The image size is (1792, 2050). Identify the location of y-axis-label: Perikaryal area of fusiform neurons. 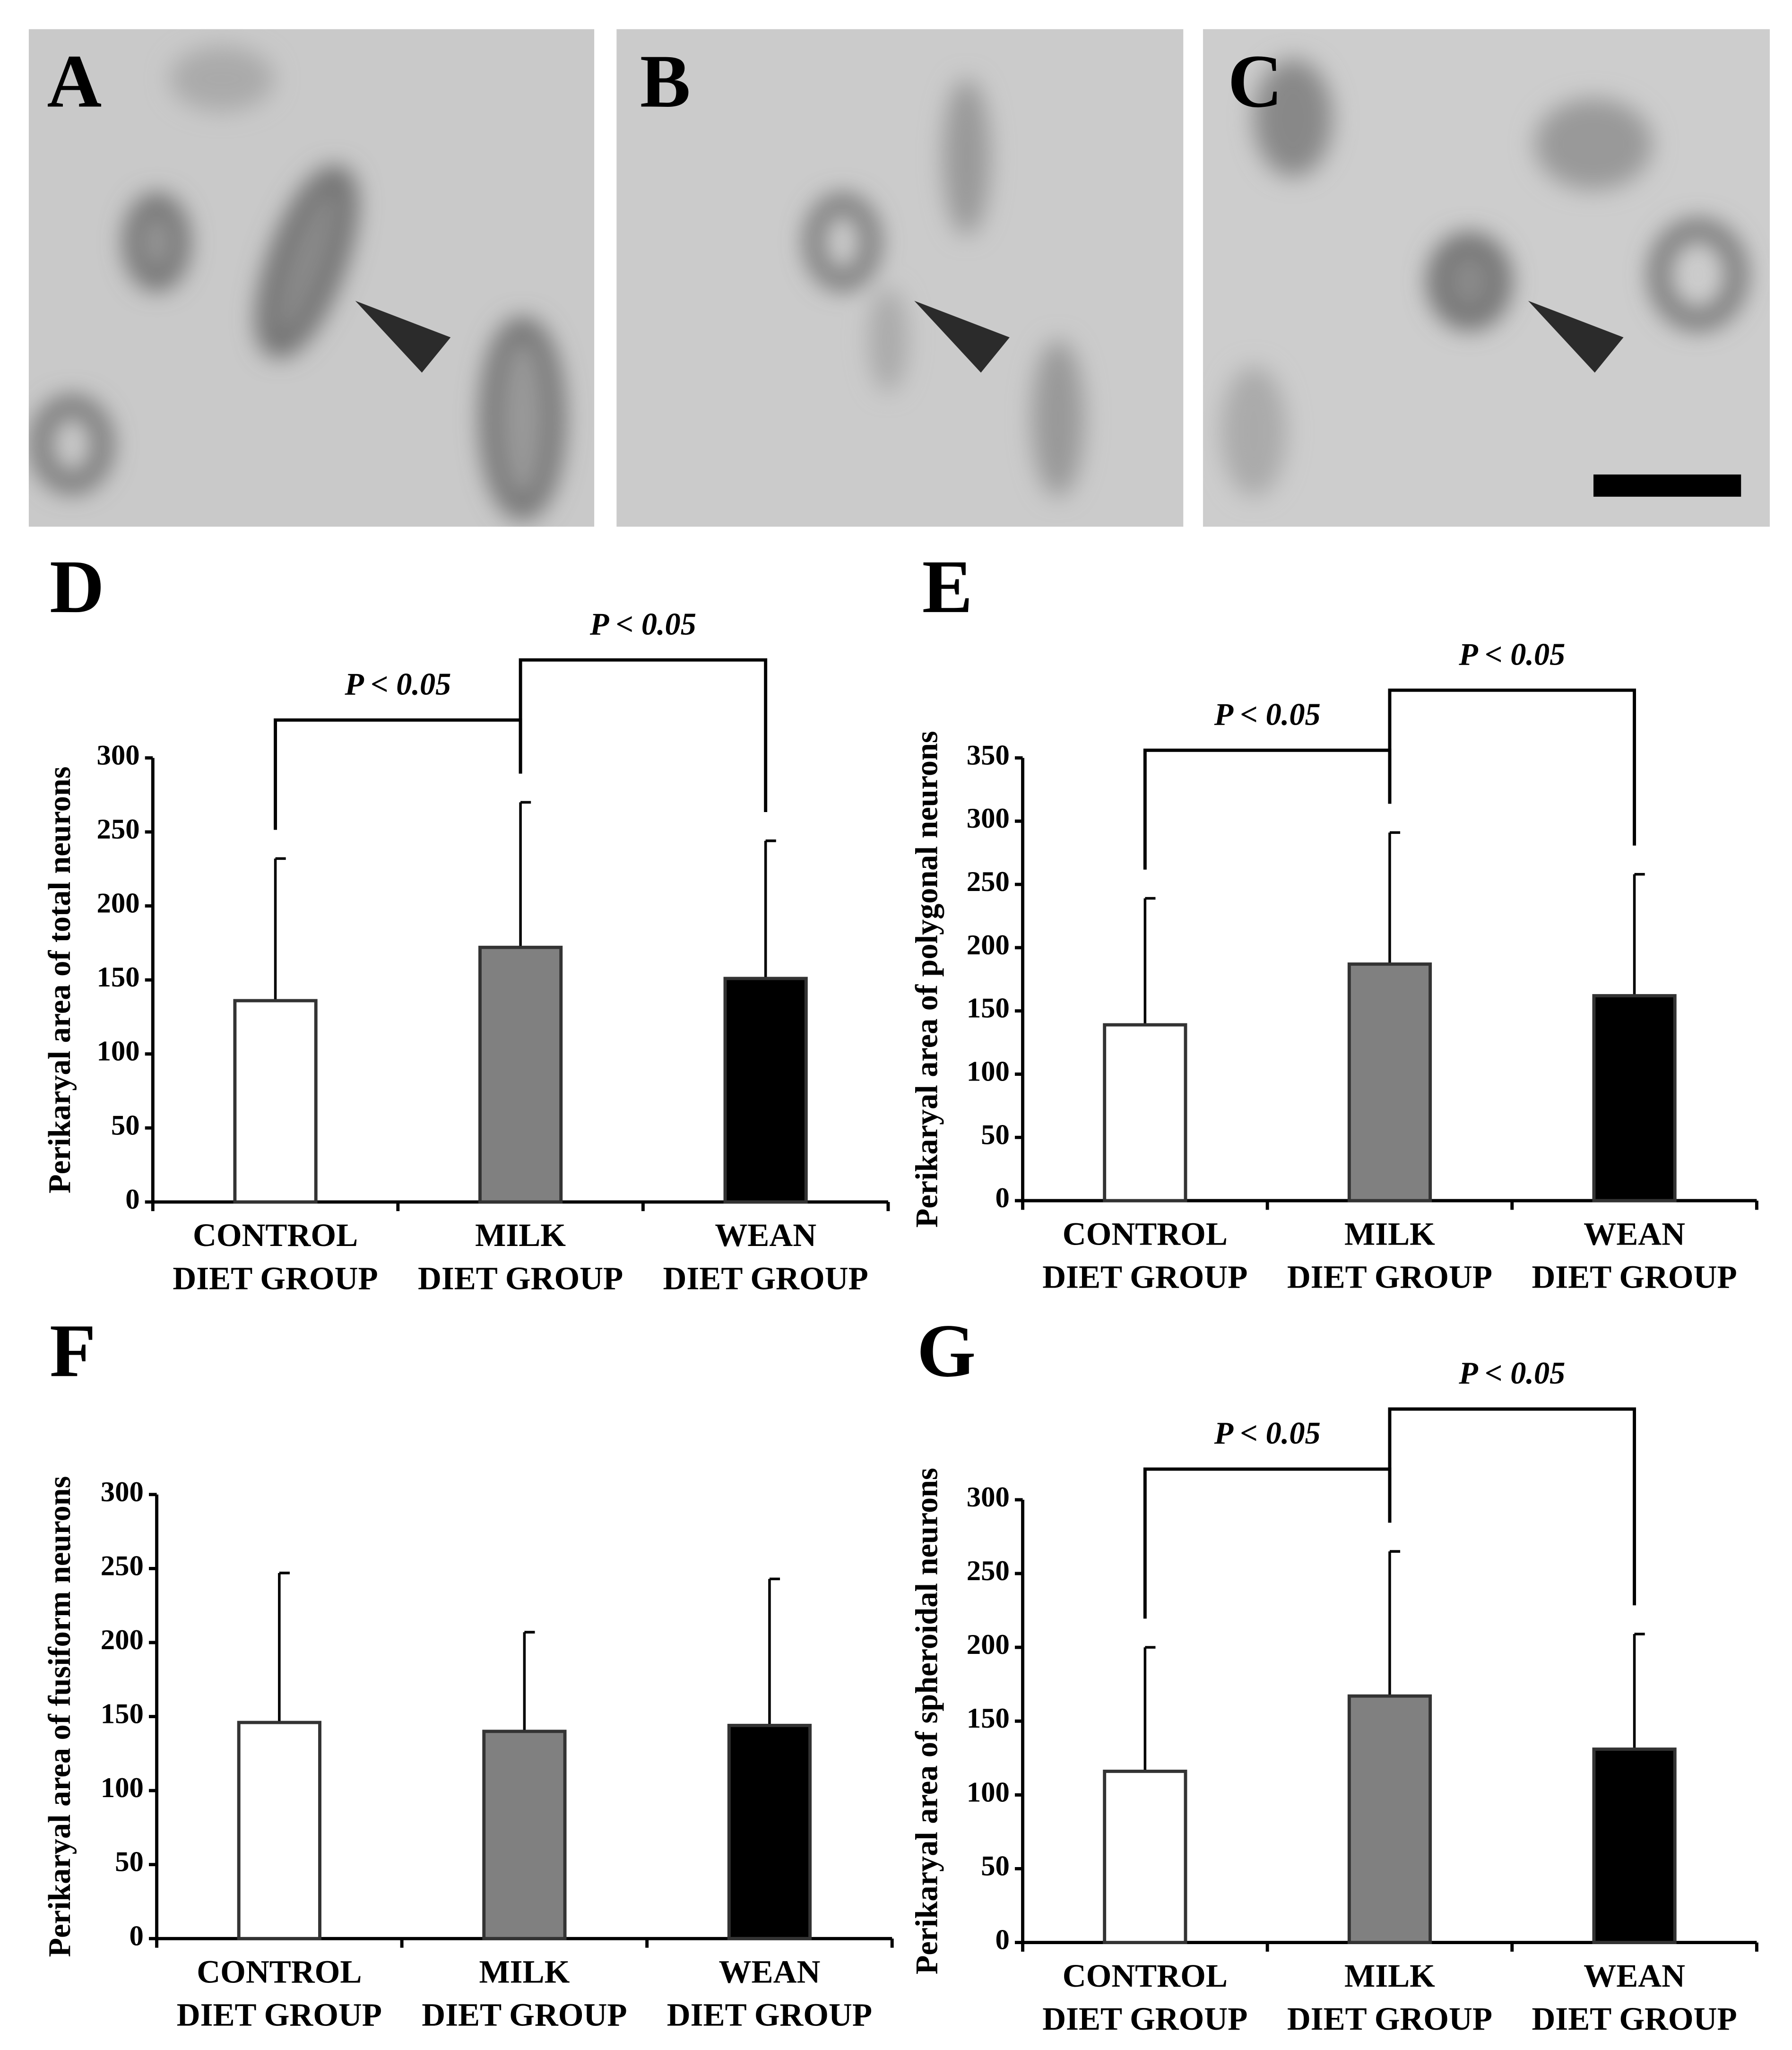
(60, 1717).